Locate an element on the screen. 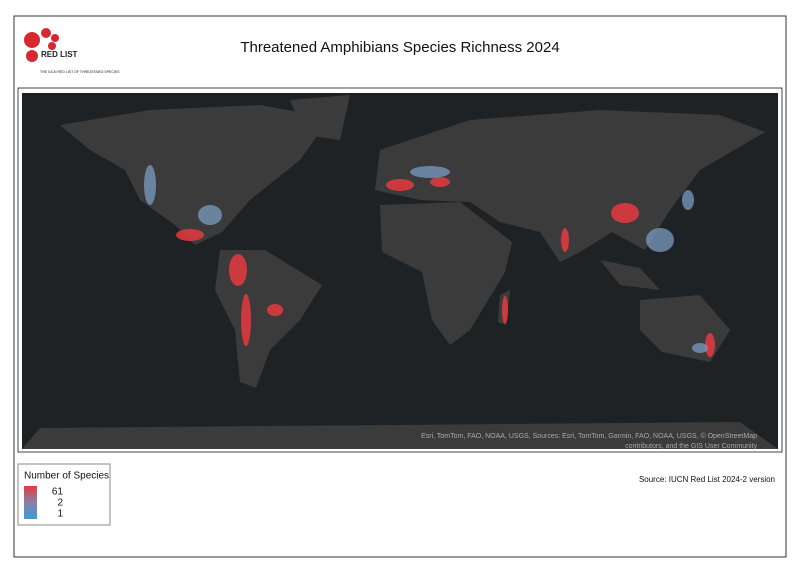 This screenshot has width=800, height=566. legend-ramp is located at coordinates (30, 502).